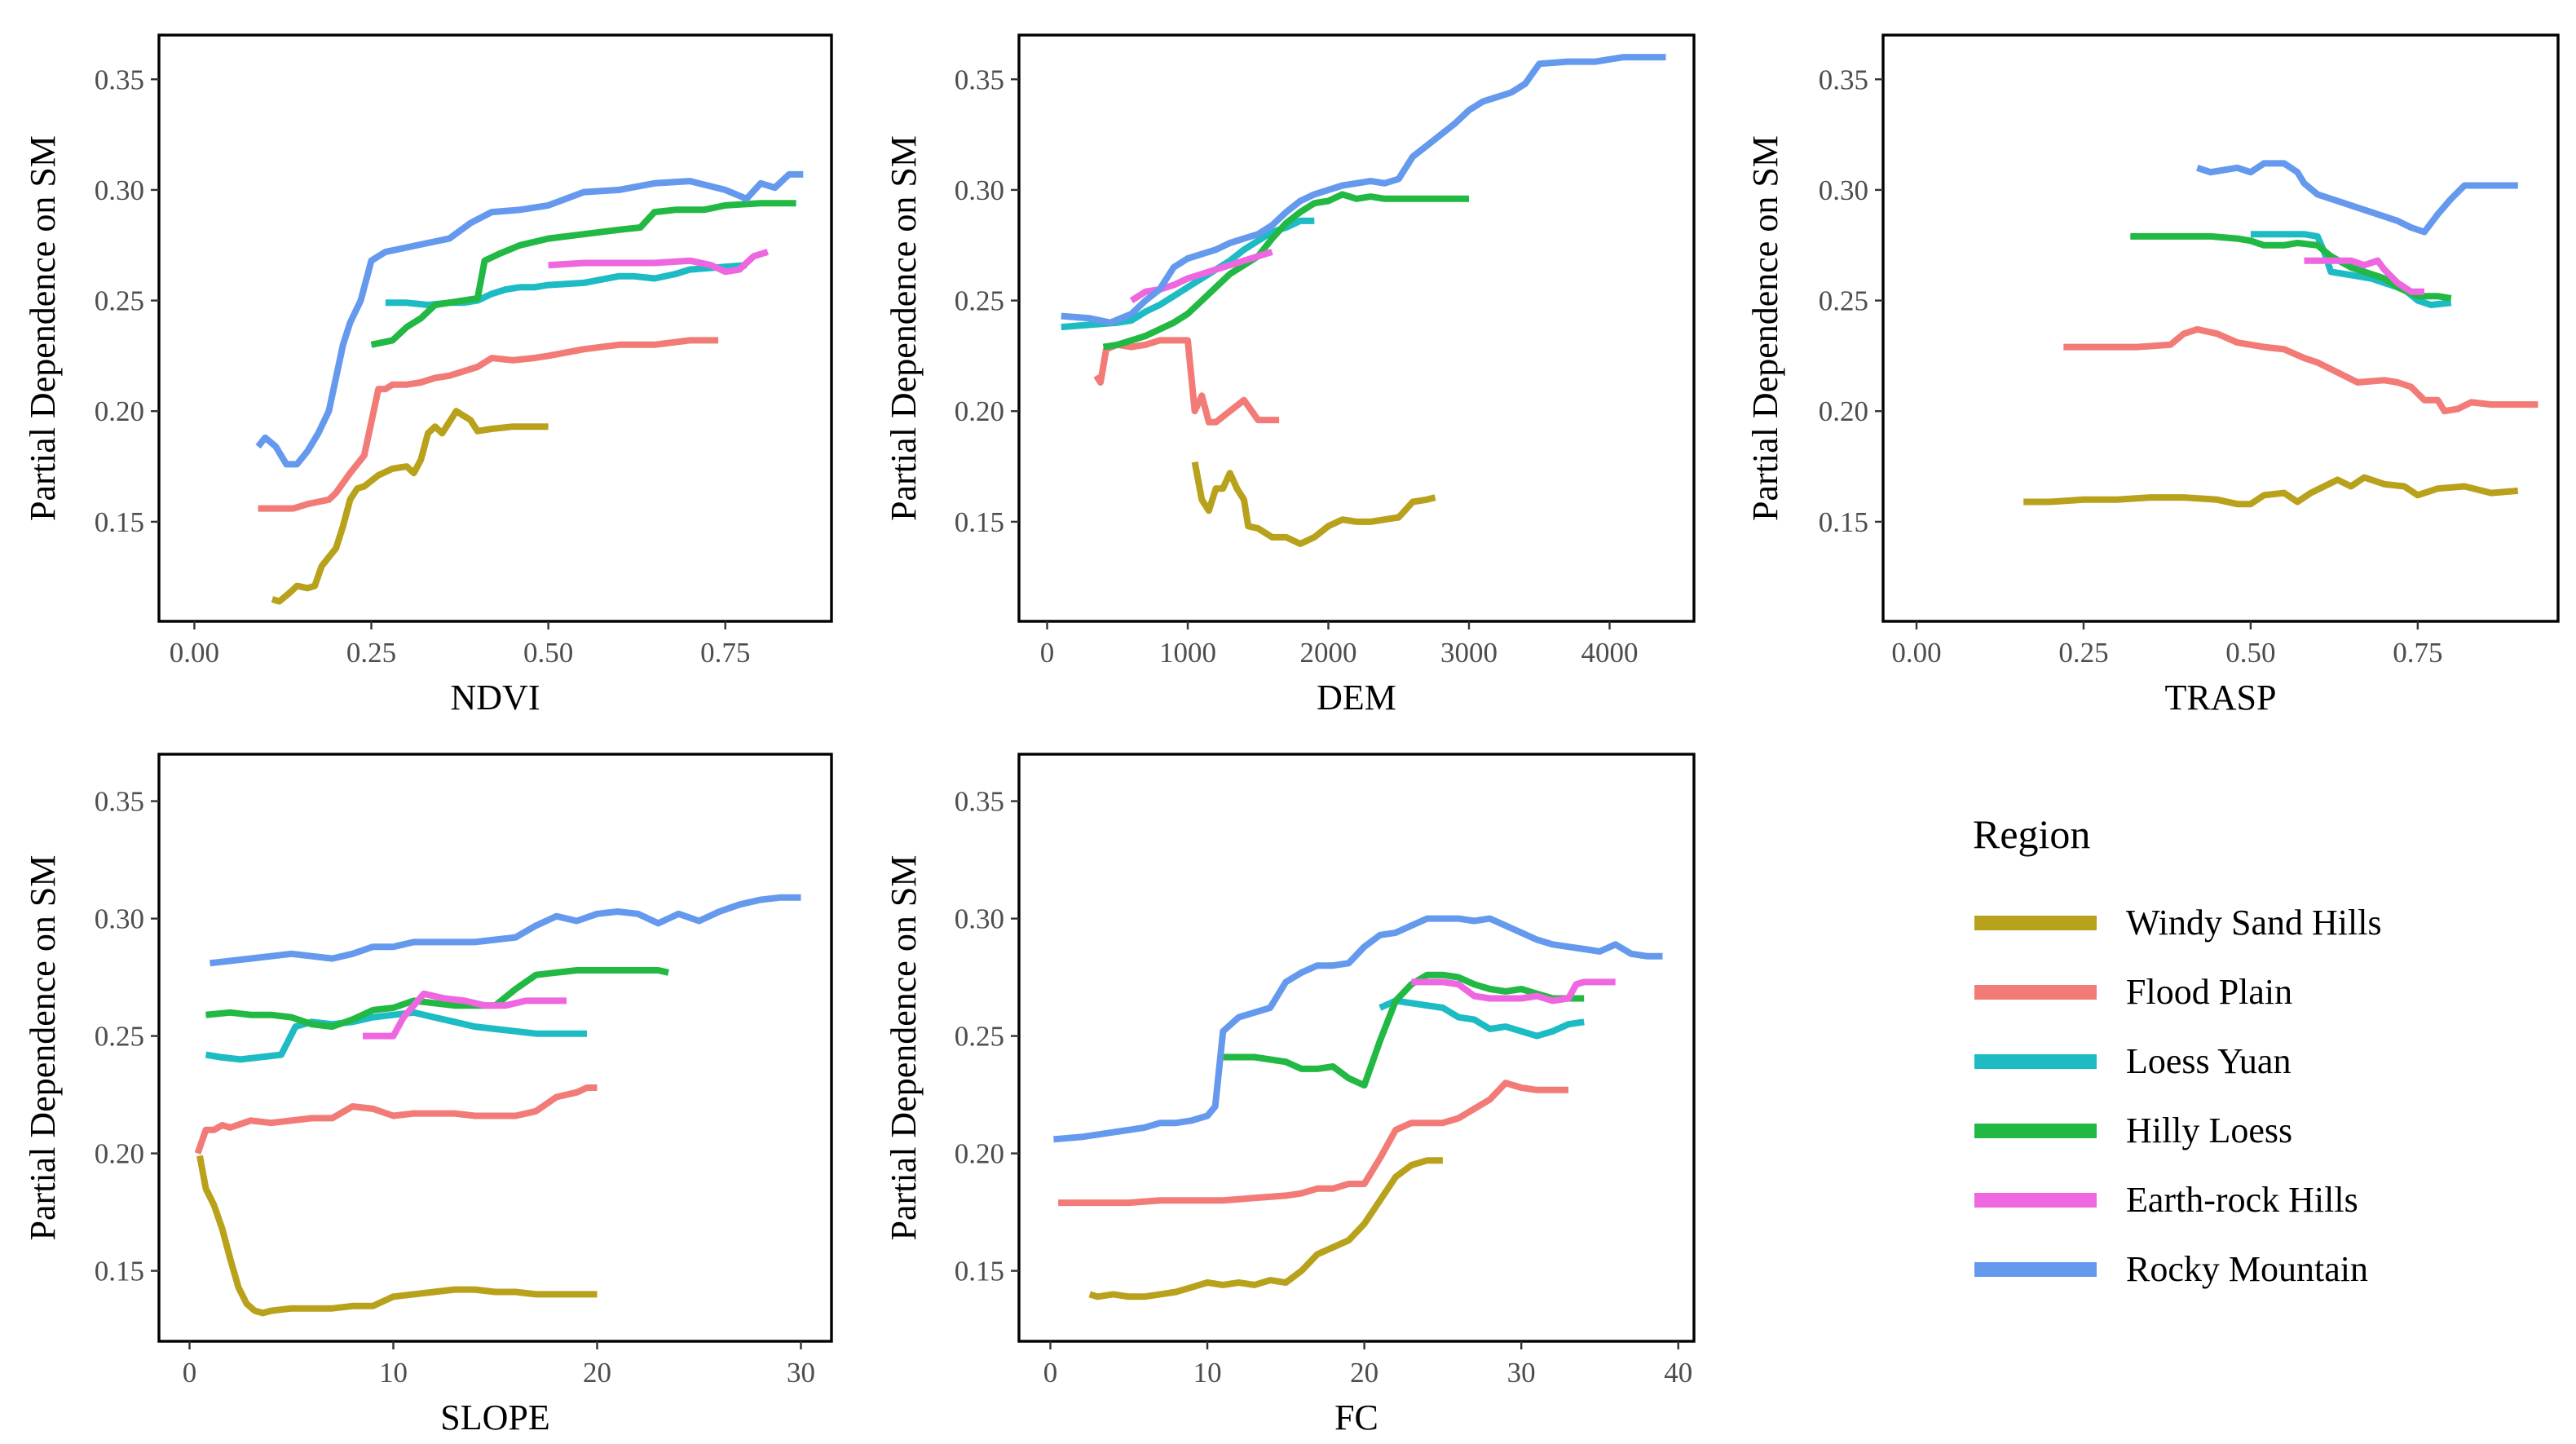 This screenshot has width=2576, height=1444. I want to click on legend-item-rocky-mountain: Rocky Mountain, so click(2171, 1269).